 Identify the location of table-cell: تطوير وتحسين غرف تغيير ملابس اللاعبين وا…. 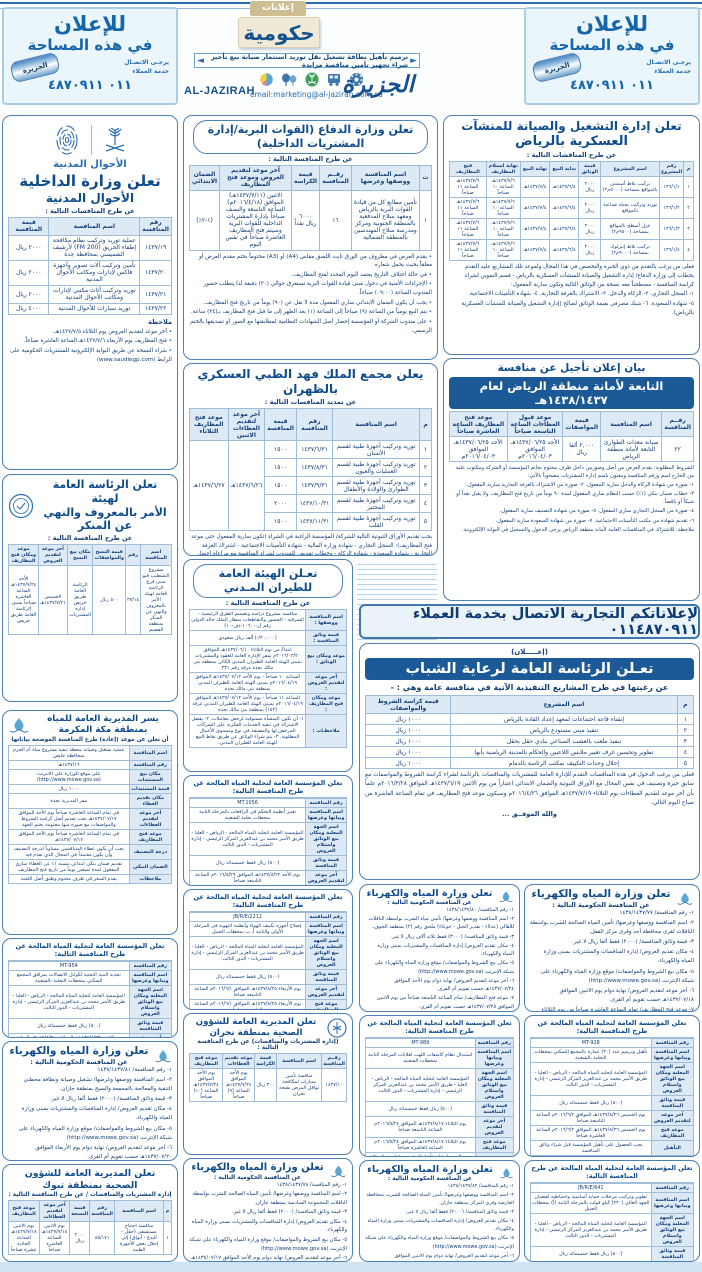
(564, 752).